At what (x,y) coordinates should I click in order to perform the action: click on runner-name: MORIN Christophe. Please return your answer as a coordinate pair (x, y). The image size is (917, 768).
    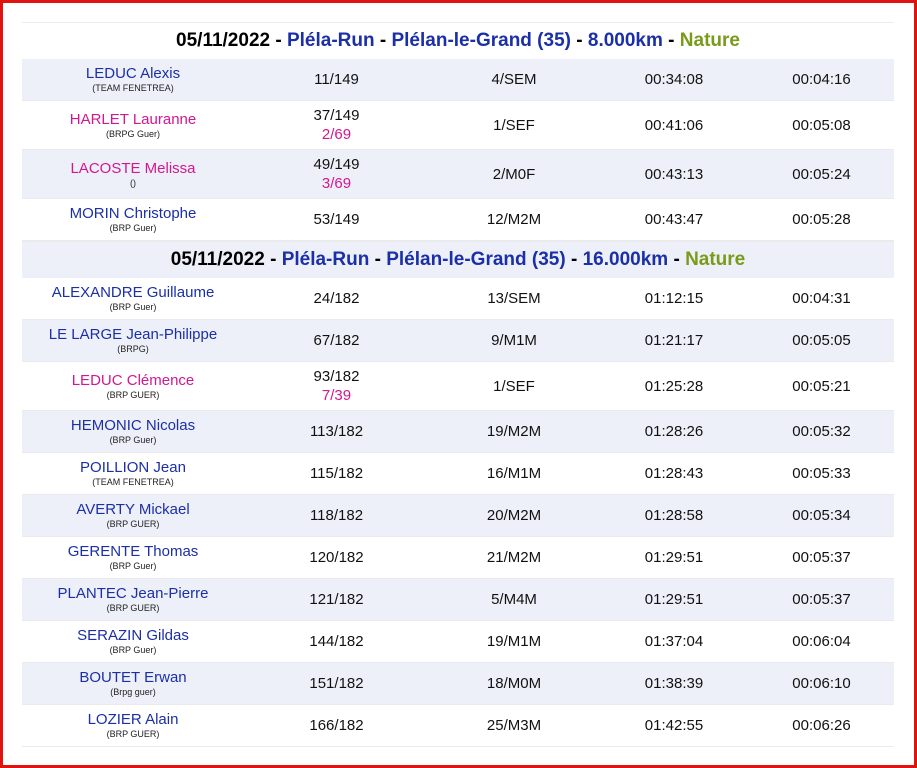
    Looking at the image, I should click on (133, 213).